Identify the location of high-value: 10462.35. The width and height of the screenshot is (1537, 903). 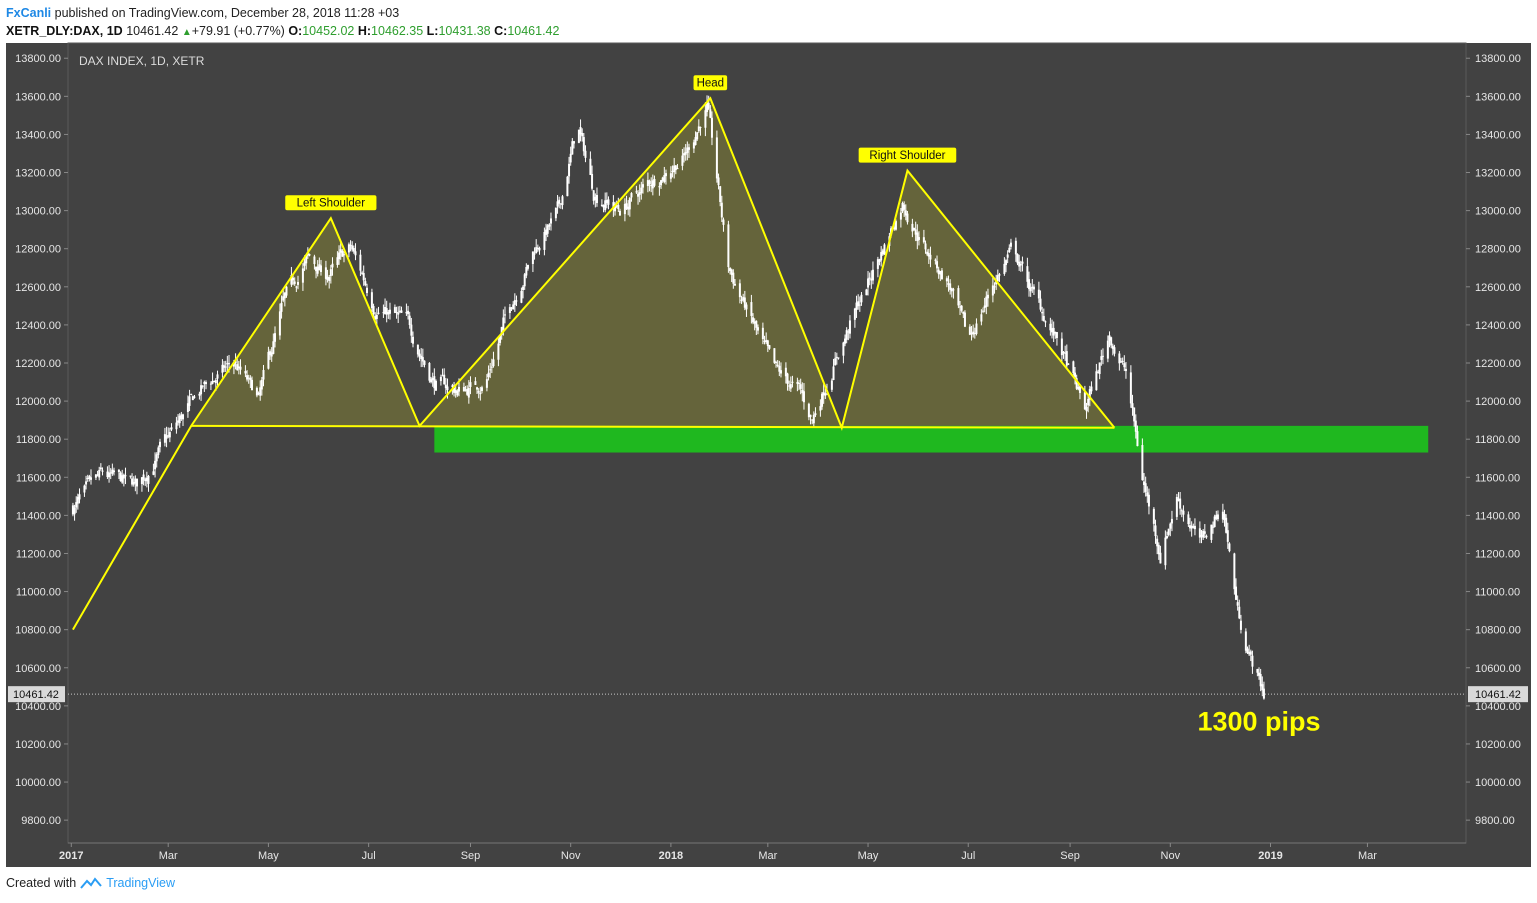
(397, 31).